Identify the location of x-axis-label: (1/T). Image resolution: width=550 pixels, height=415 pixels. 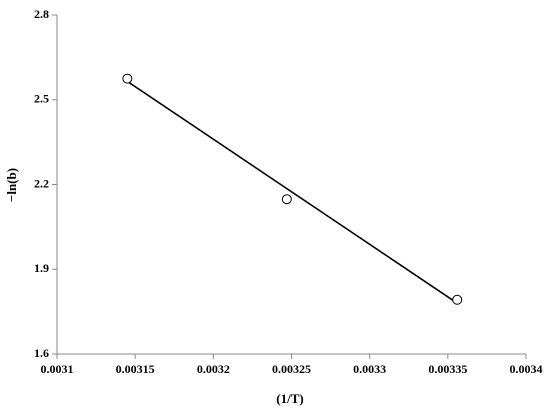
(289, 398).